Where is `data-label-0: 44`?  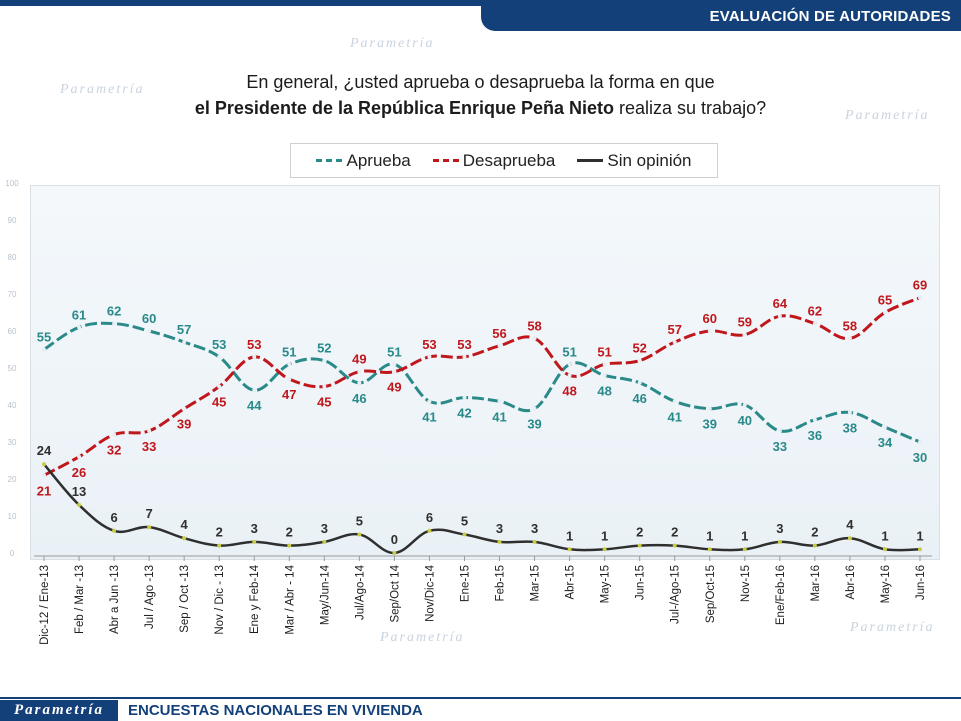 data-label-0: 44 is located at coordinates (254, 405).